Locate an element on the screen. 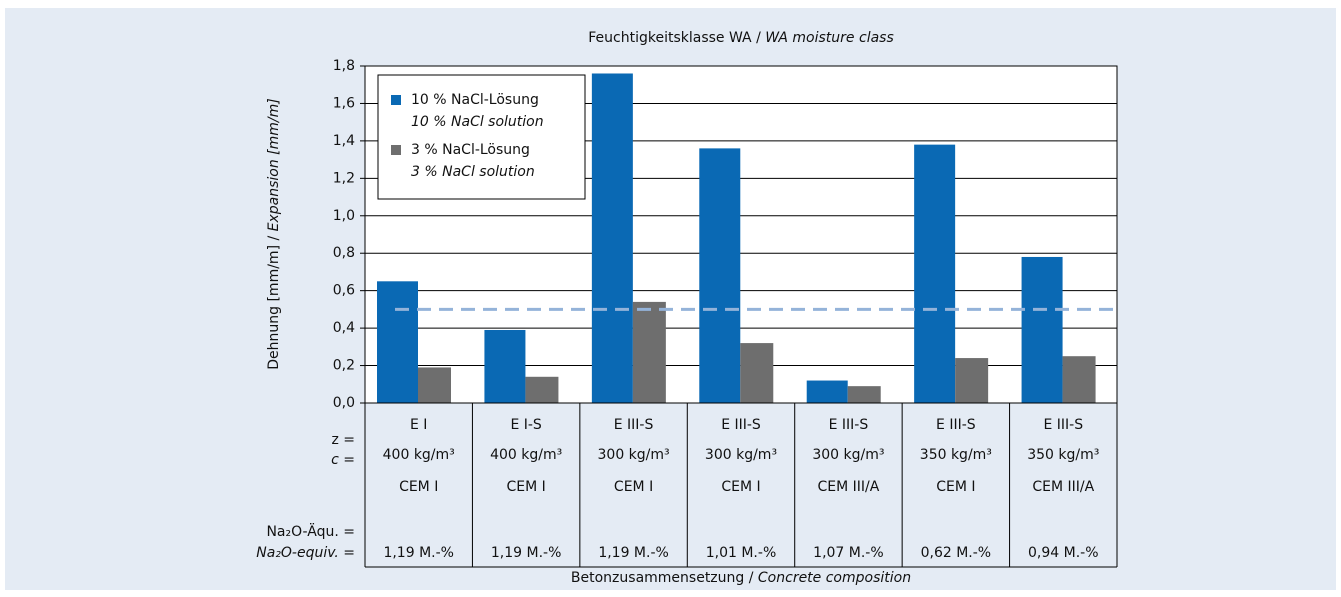 The image size is (1341, 597). na2o-value: 1,01 M.-% is located at coordinates (741, 553).